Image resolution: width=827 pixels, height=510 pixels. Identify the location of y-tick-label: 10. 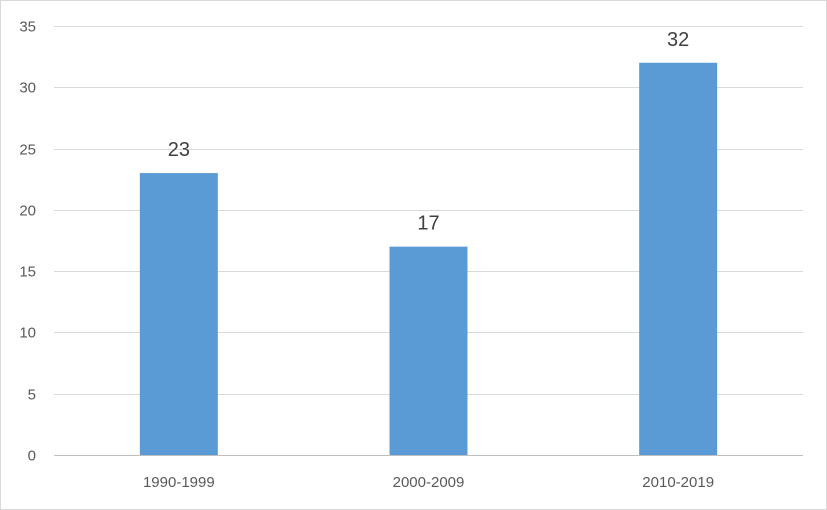
(27, 333).